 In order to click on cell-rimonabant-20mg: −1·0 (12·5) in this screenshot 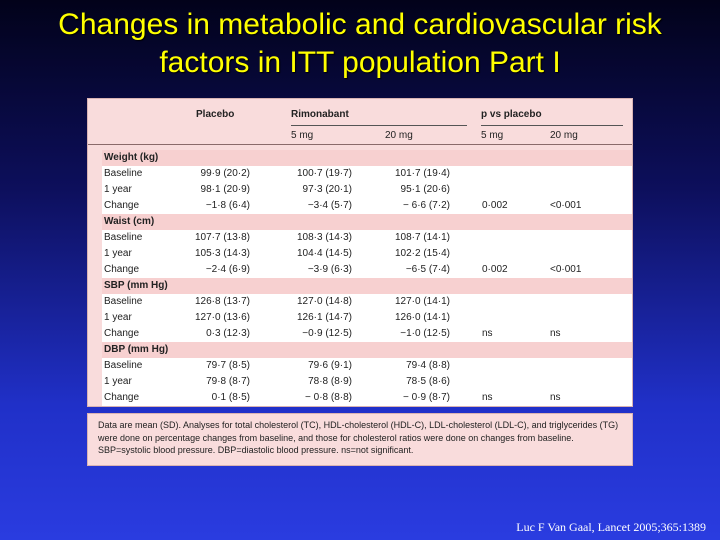, I will do `click(425, 333)`.